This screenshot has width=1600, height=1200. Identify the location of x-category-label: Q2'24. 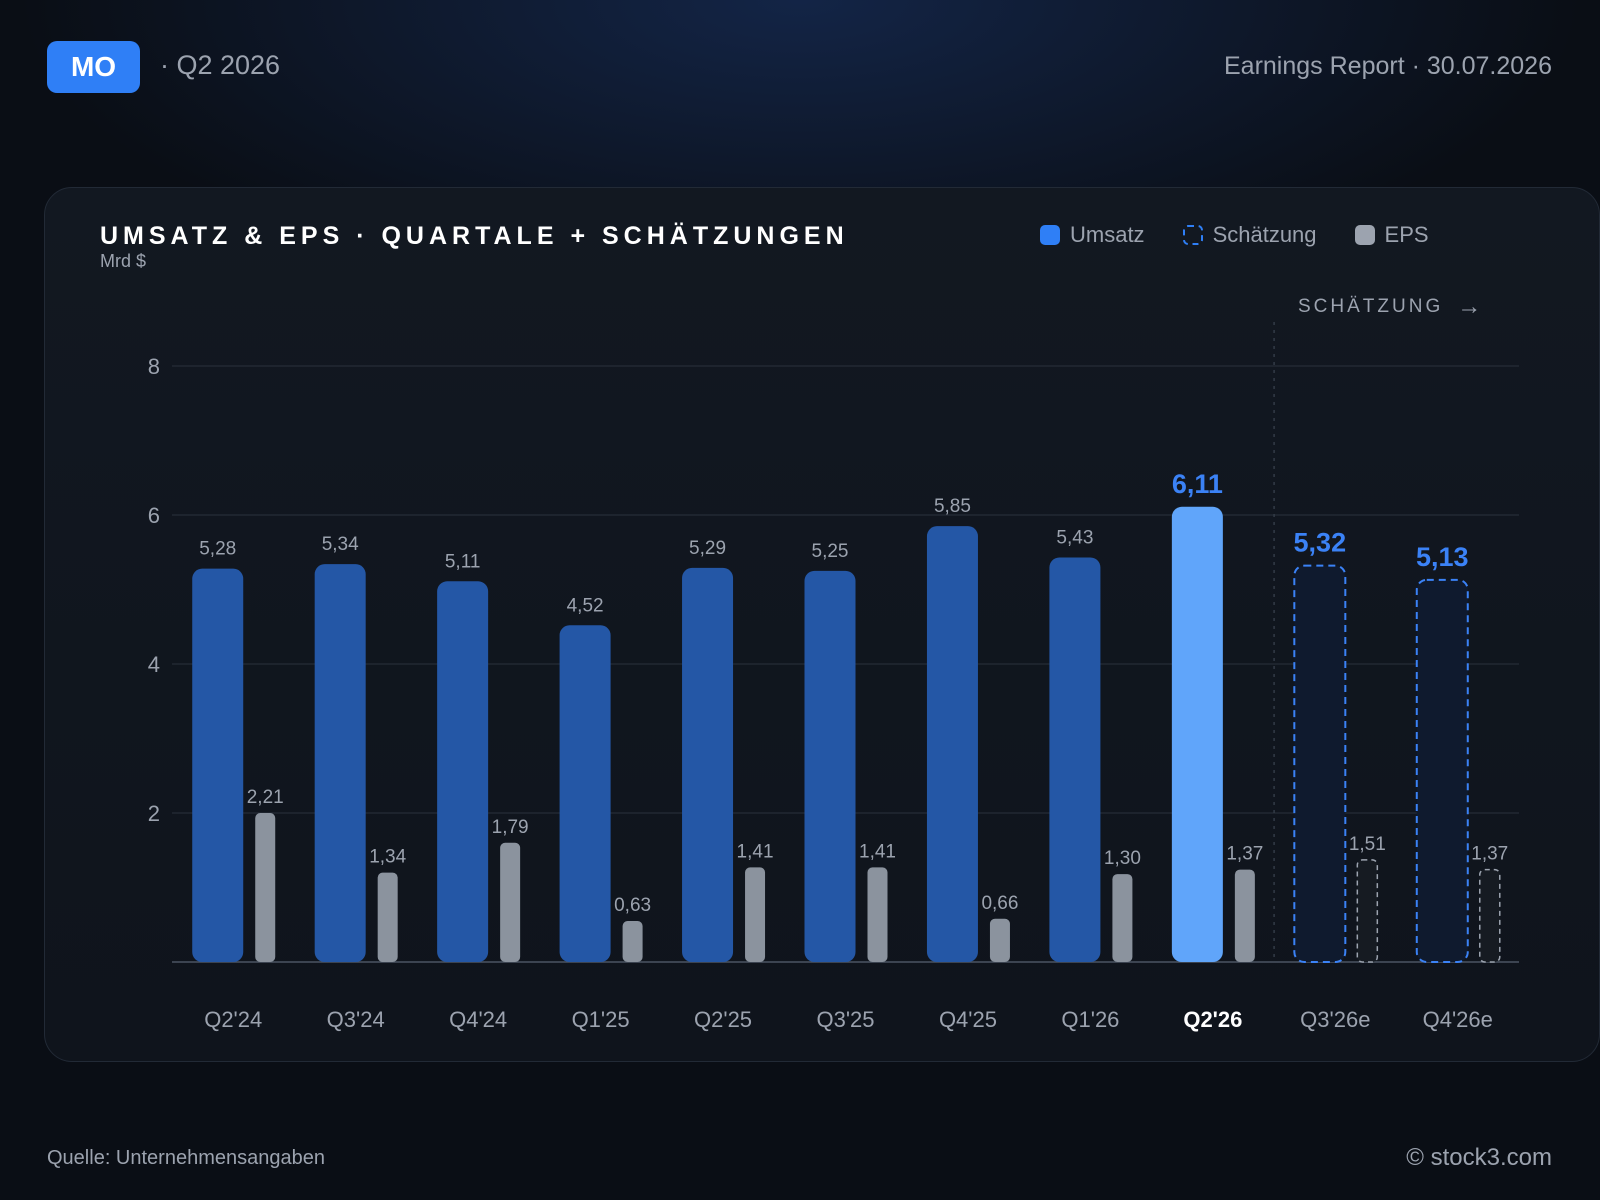
(233, 1019).